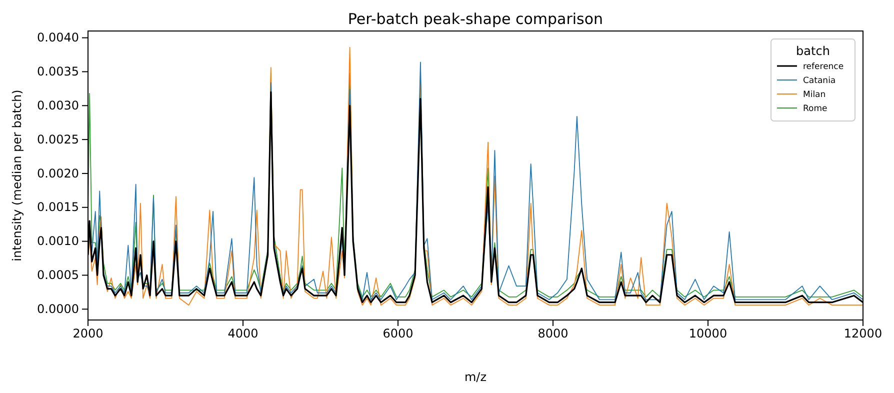 The image size is (894, 393). What do you see at coordinates (58, 207) in the screenshot?
I see `y-tick-label: 0.0015` at bounding box center [58, 207].